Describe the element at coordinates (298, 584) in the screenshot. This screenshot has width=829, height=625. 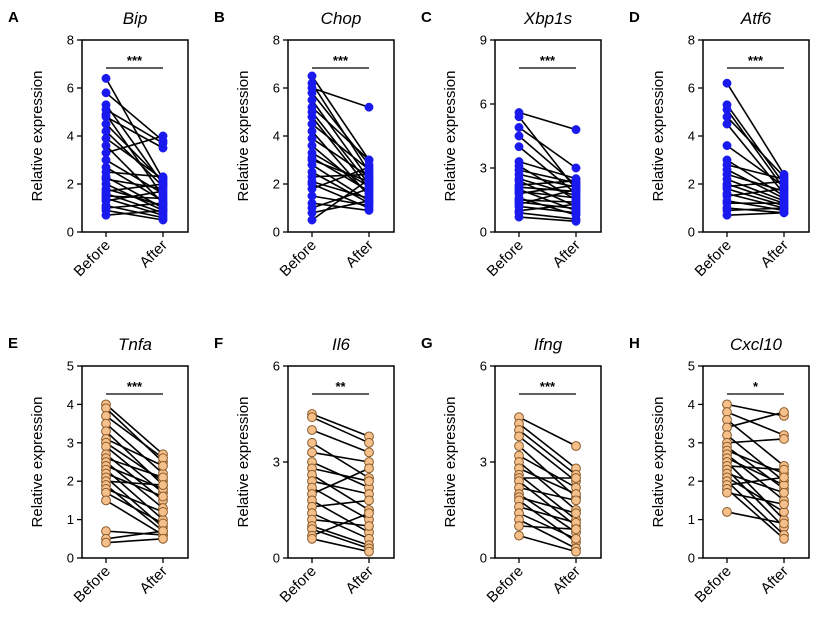
I see `chart-f-xtick-label: Before` at that location.